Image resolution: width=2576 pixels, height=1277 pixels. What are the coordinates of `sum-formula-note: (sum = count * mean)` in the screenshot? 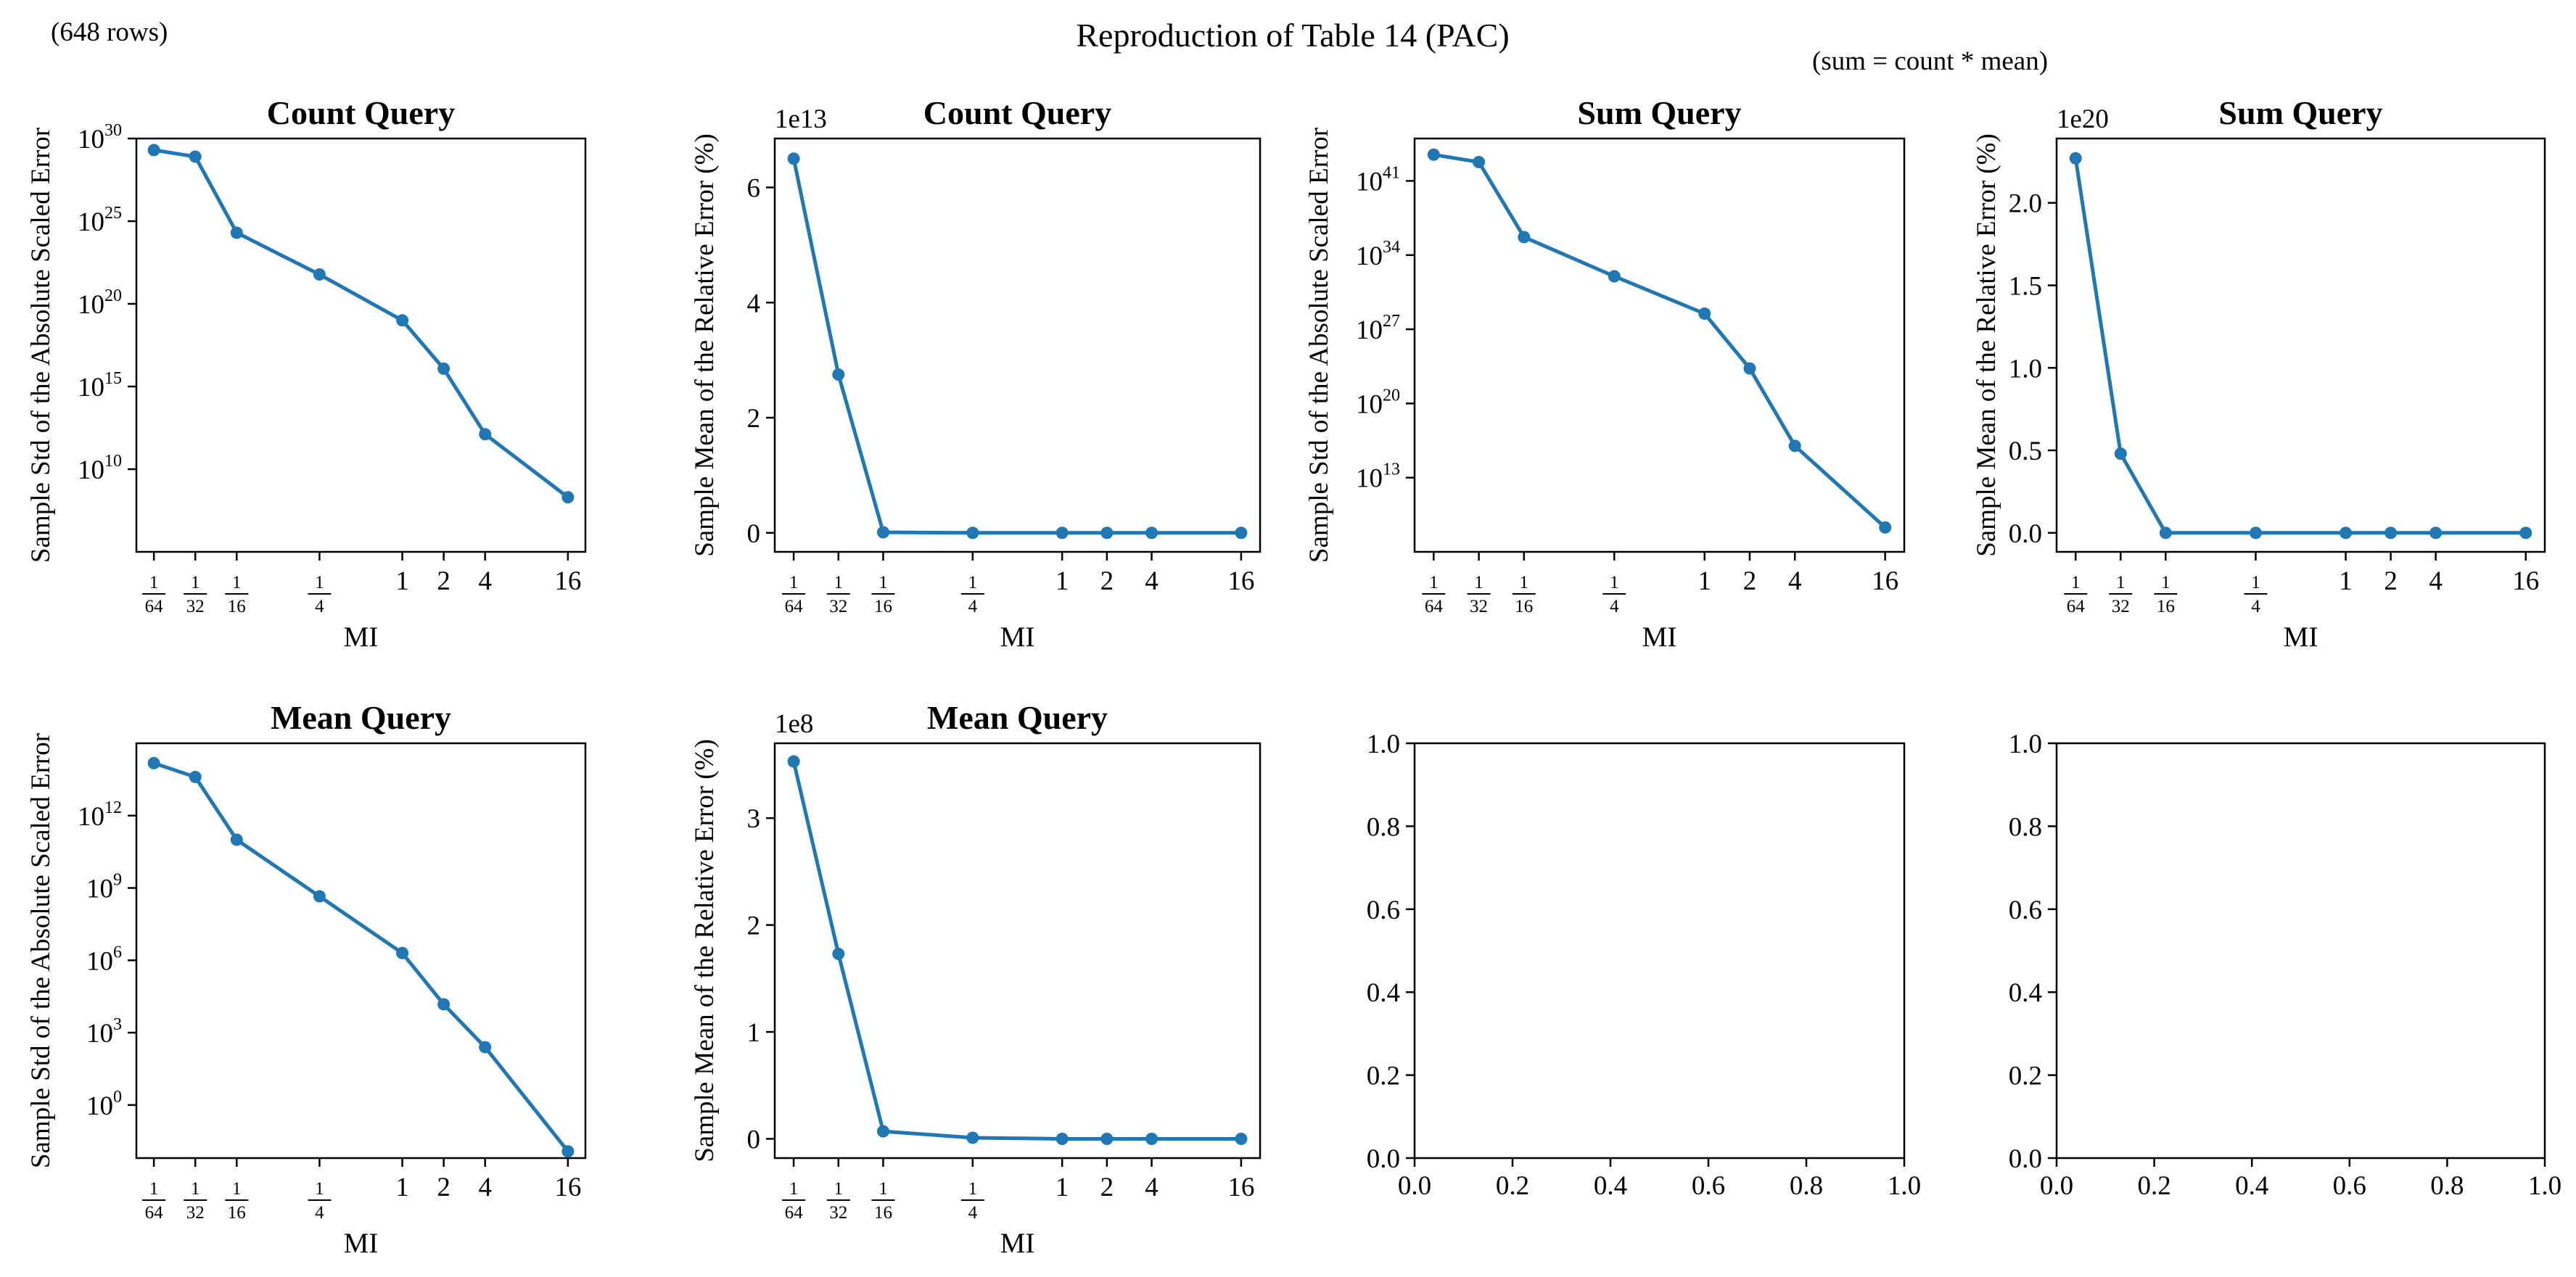 It's located at (1930, 61).